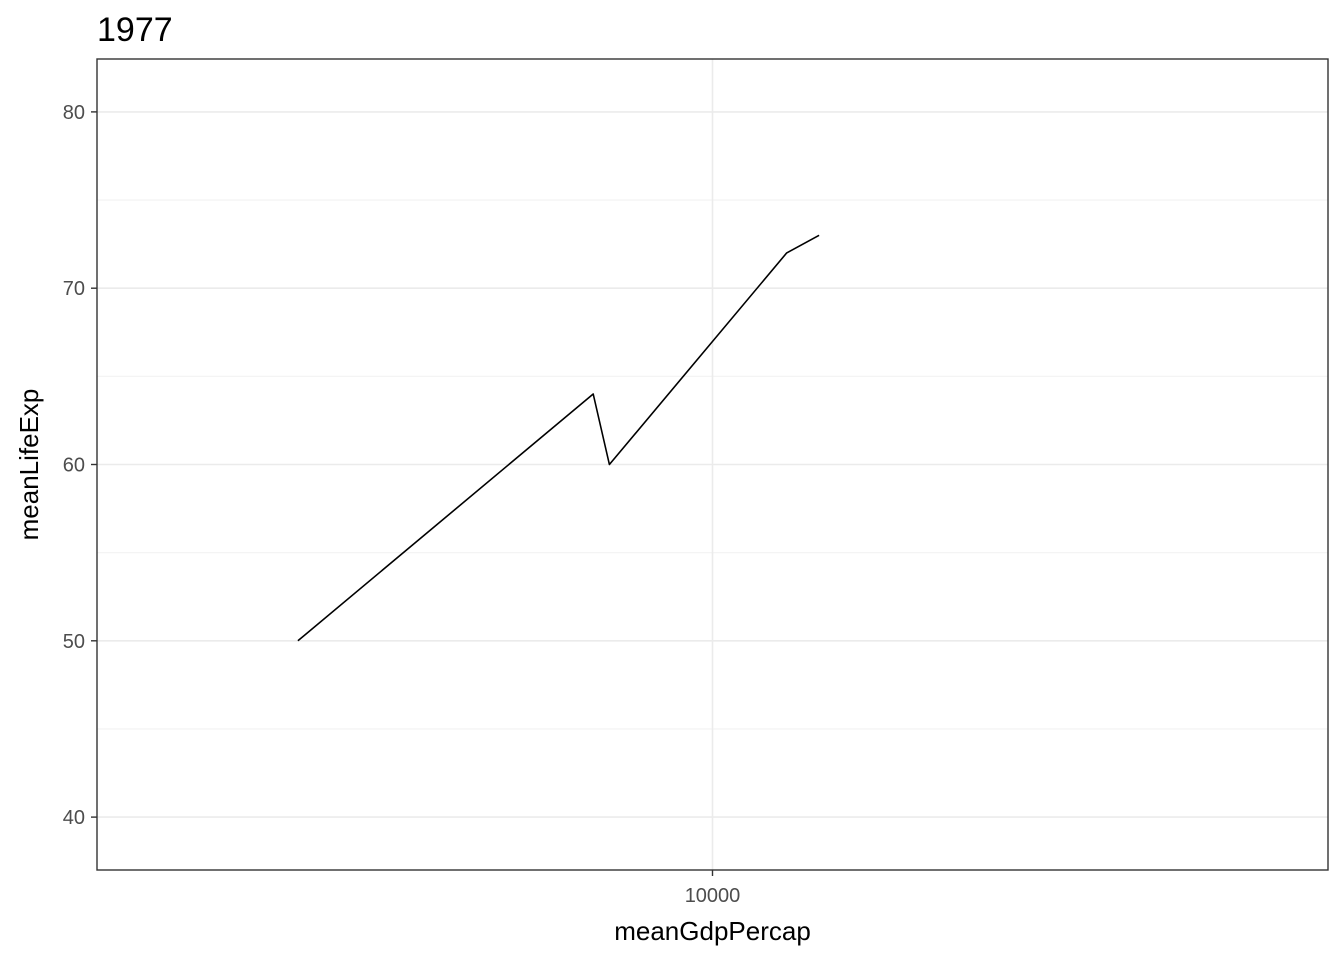 Image resolution: width=1344 pixels, height=960 pixels. I want to click on y-tick-label: 50, so click(74, 642).